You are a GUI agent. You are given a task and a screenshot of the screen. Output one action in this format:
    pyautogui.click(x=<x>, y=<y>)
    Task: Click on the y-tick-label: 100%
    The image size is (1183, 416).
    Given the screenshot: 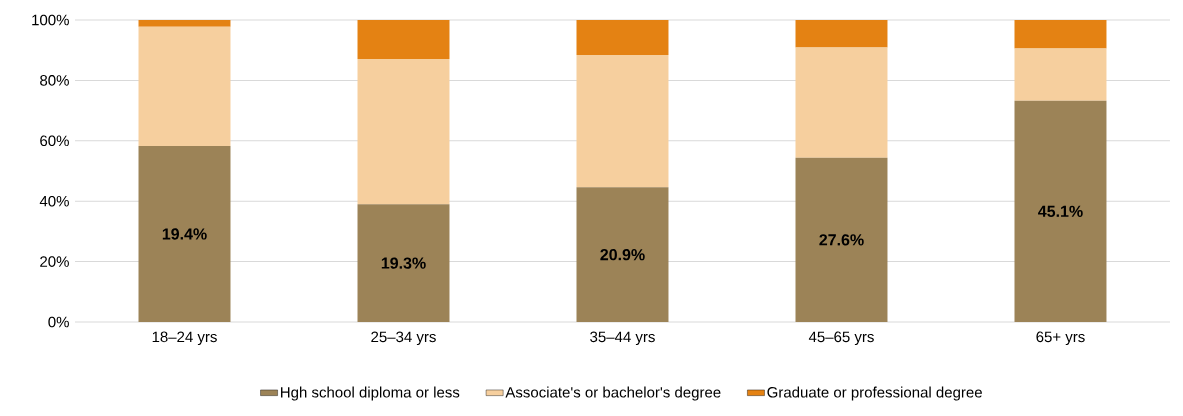 What is the action you would take?
    pyautogui.click(x=50, y=20)
    